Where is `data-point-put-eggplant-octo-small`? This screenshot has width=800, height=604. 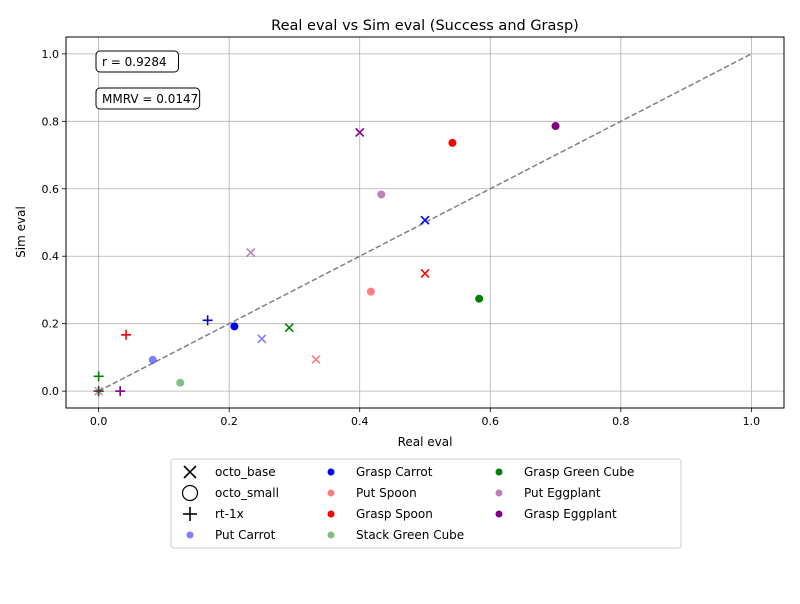 data-point-put-eggplant-octo-small is located at coordinates (381, 194).